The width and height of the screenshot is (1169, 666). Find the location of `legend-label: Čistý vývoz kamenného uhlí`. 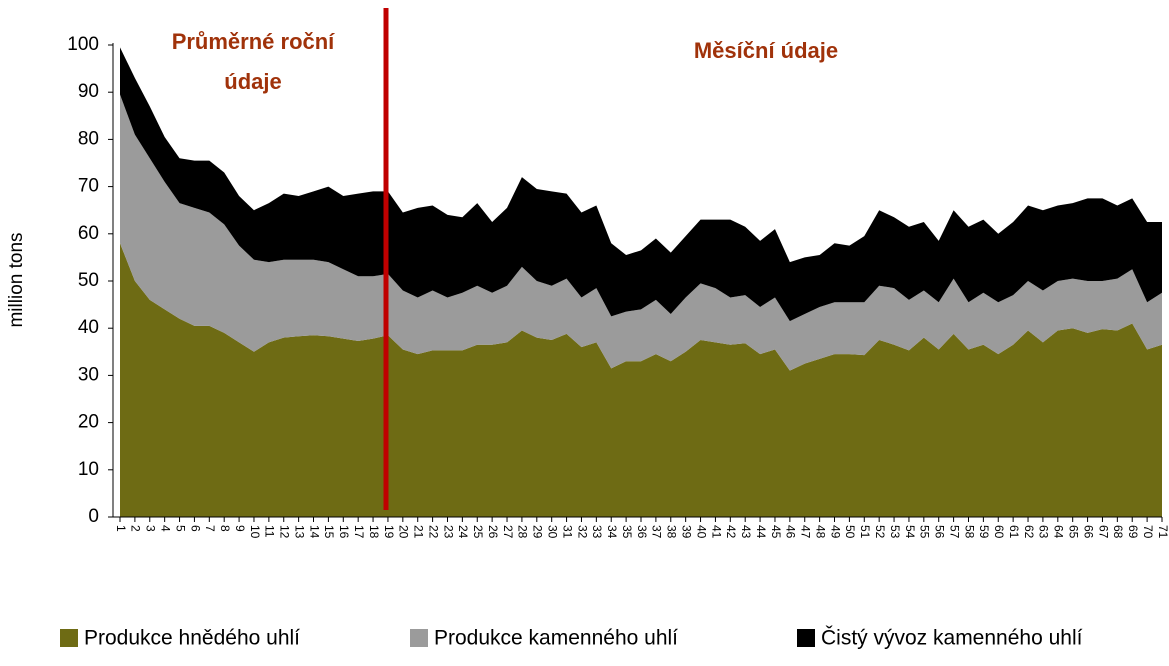

legend-label: Čistý vývoz kamenného uhlí is located at coordinates (952, 638).